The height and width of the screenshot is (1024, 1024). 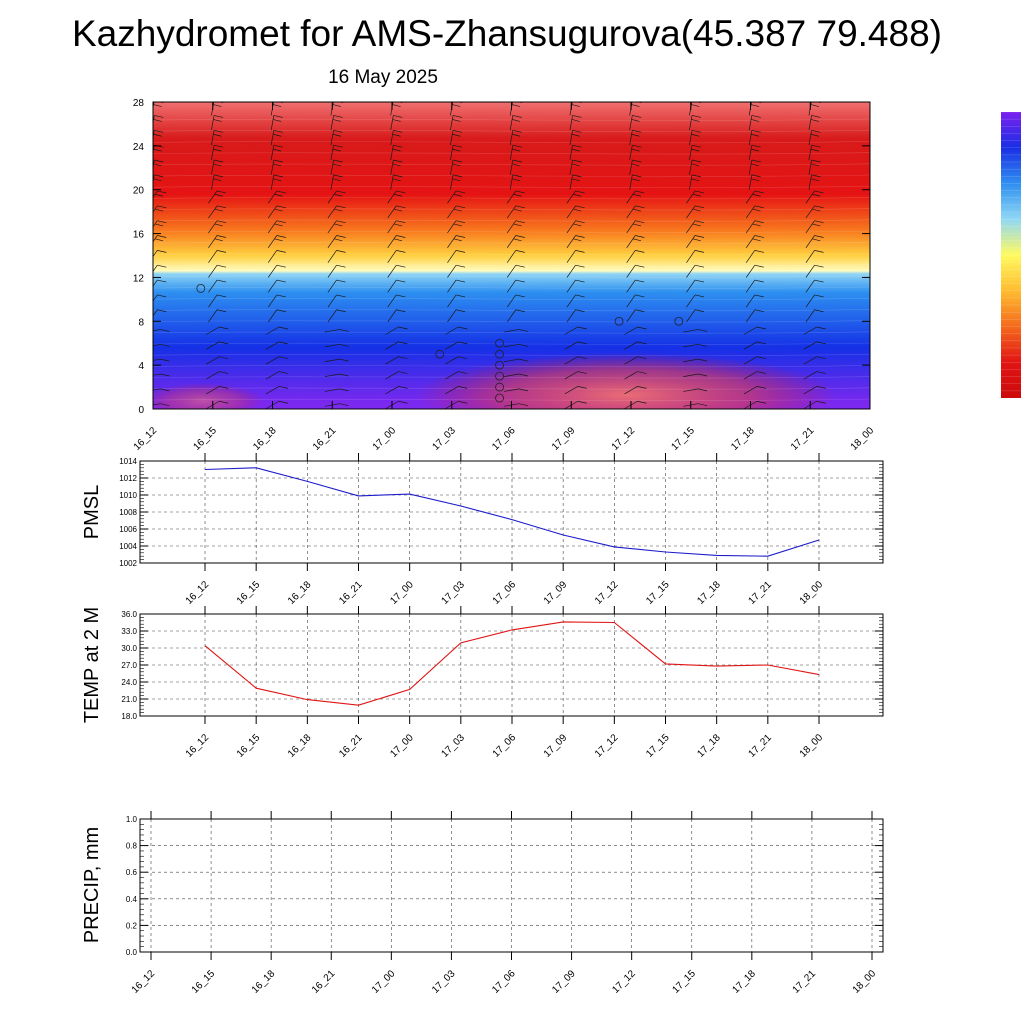 I want to click on colorbar-fill, so click(x=1011, y=255).